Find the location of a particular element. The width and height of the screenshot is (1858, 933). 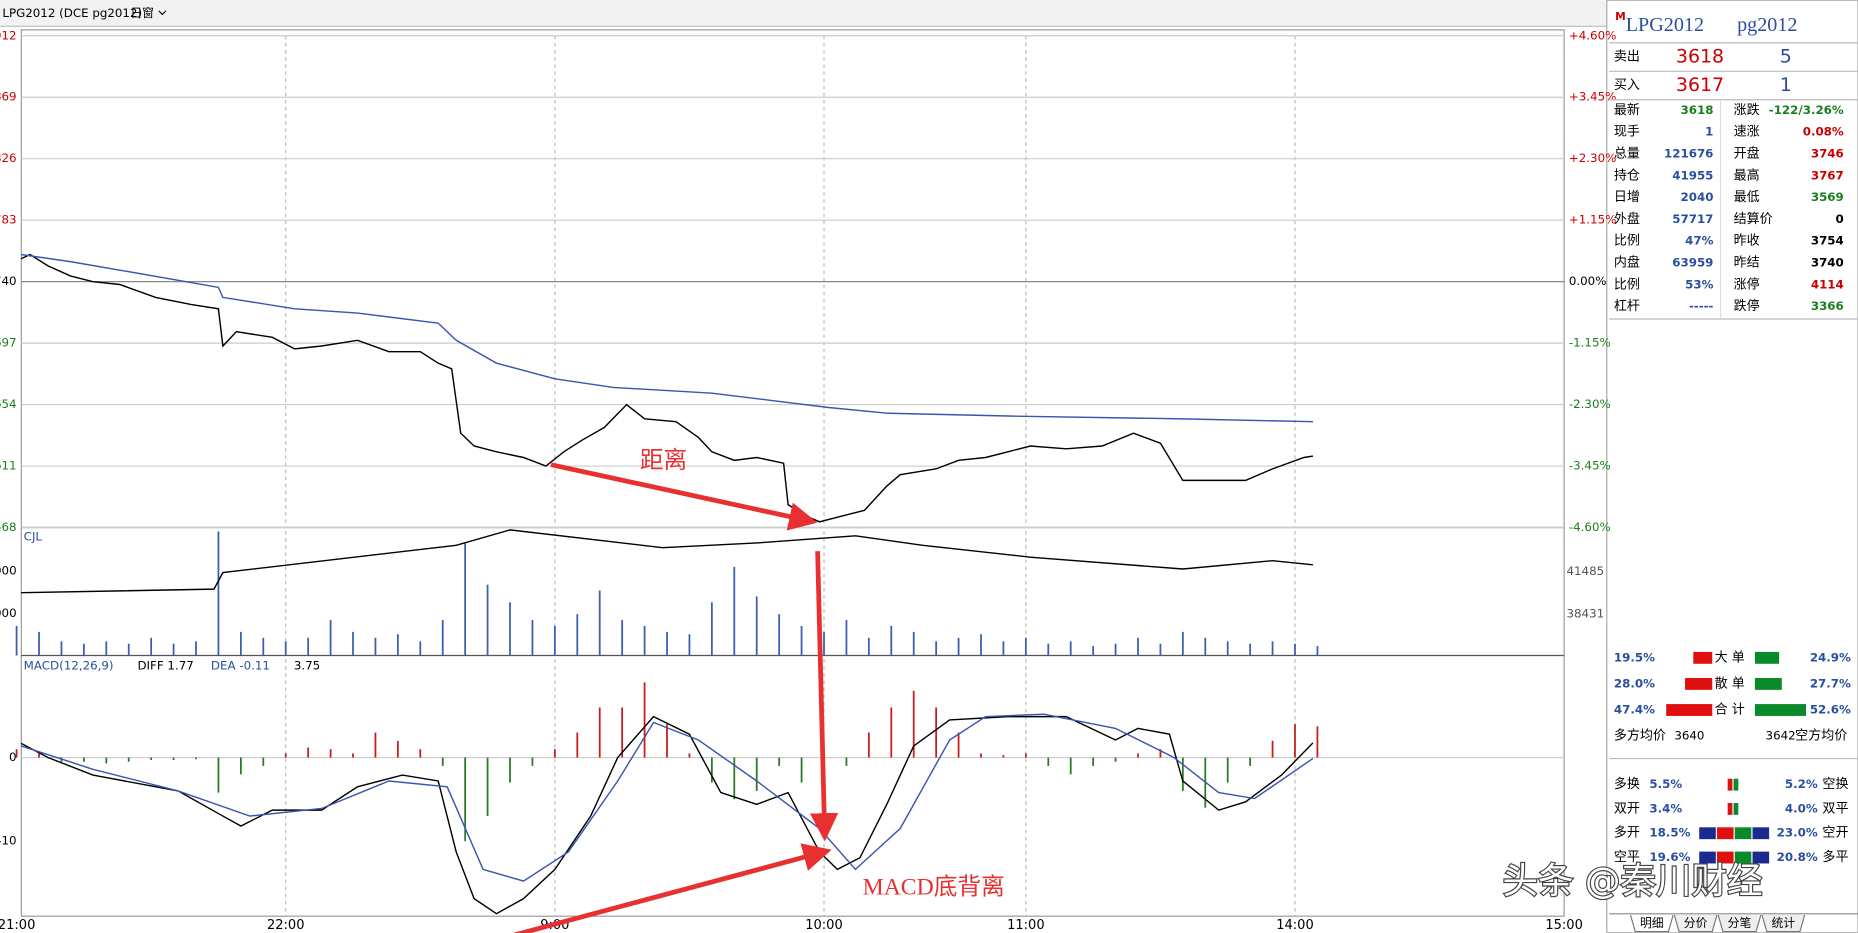

tab-label: 分笔 is located at coordinates (1740, 923).